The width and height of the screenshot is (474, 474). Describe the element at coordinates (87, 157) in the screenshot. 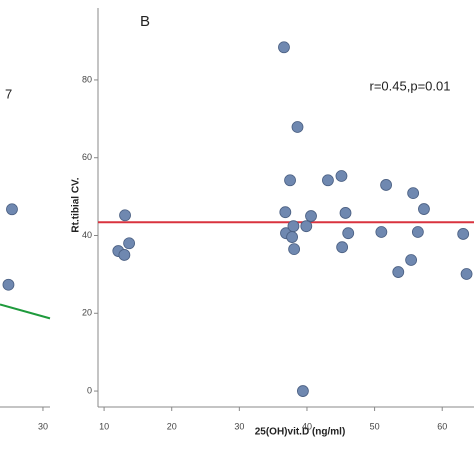

I see `y-tick-label: 60` at that location.